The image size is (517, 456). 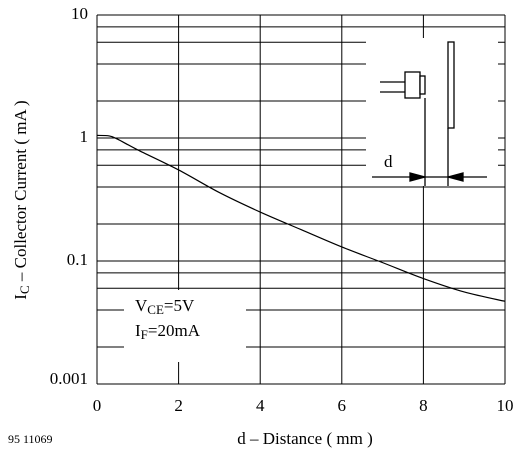 What do you see at coordinates (79, 13) in the screenshot?
I see `y-tick-label: 10` at bounding box center [79, 13].